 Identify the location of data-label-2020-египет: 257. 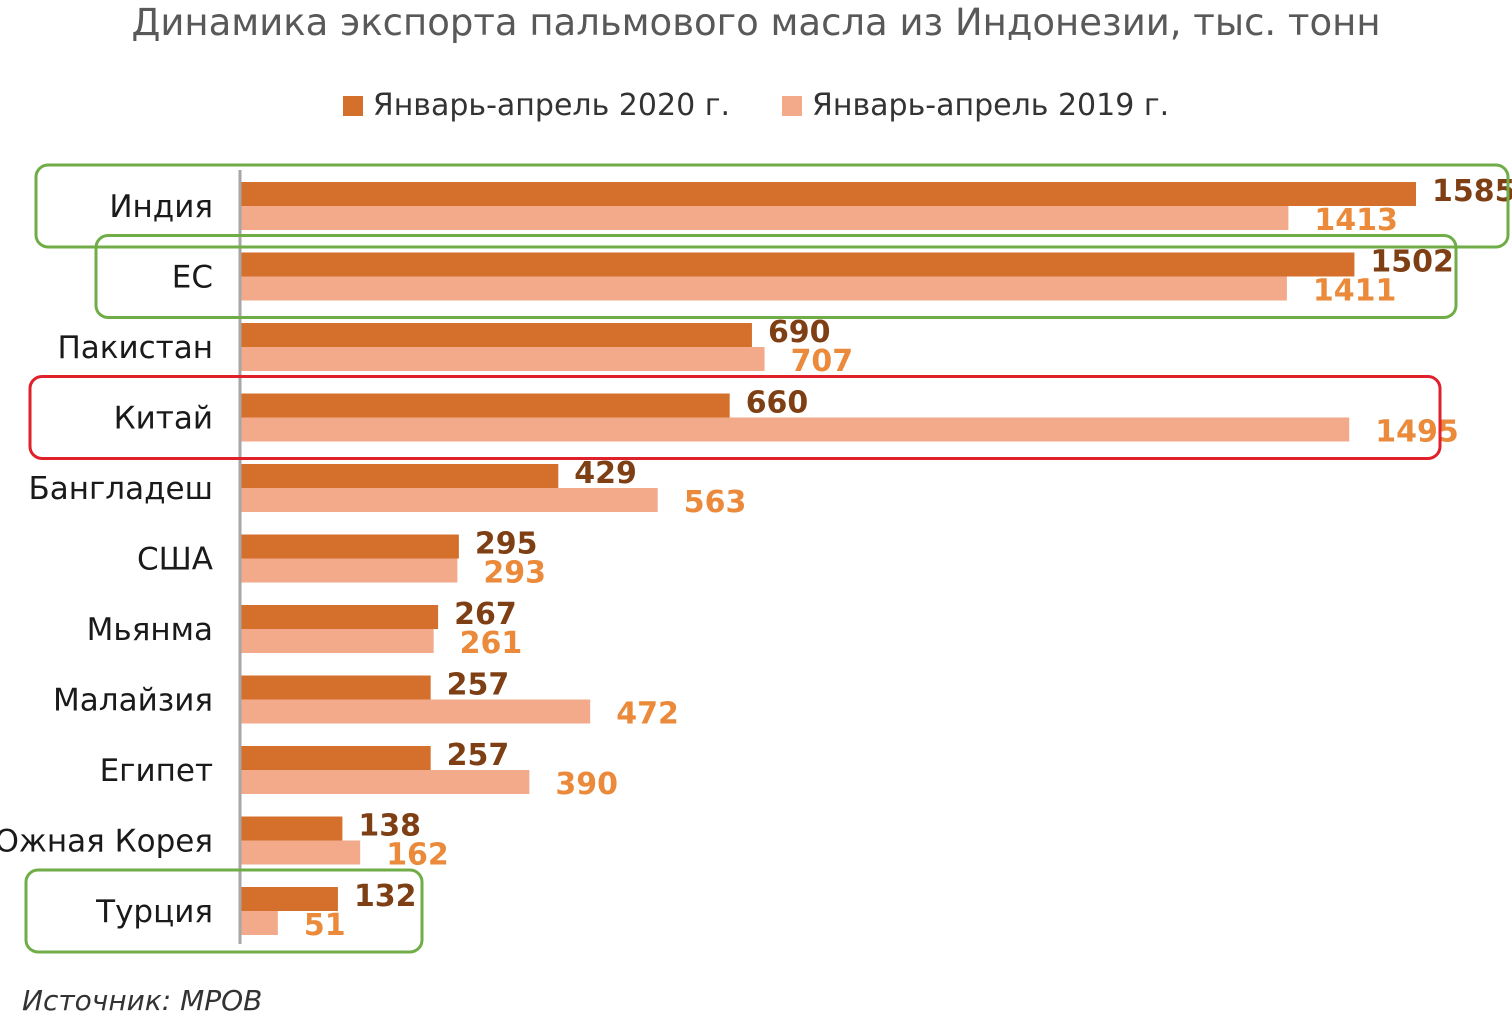
(478, 755).